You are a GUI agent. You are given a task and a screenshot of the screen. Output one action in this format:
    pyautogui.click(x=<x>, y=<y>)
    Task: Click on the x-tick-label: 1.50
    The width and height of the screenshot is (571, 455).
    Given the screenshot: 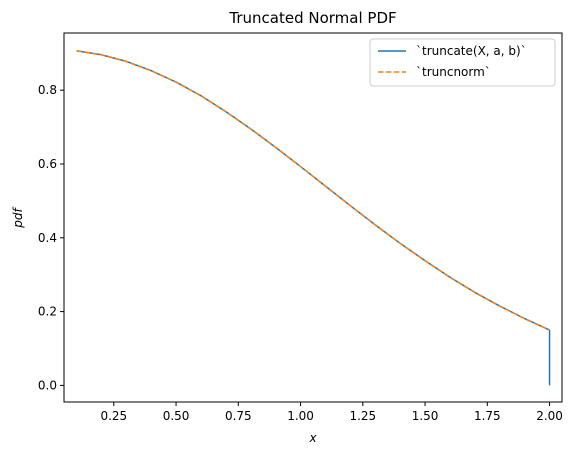 What is the action you would take?
    pyautogui.click(x=425, y=416)
    